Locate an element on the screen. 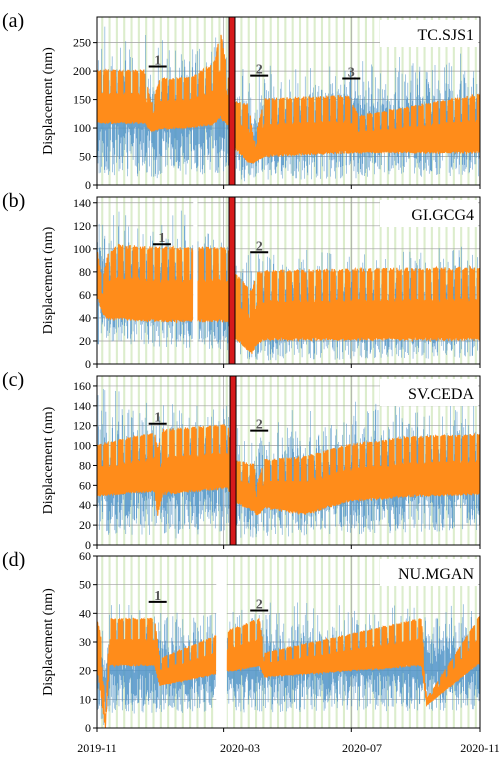 The width and height of the screenshot is (500, 764). x-tick-label: 2019-11 is located at coordinates (97, 748).